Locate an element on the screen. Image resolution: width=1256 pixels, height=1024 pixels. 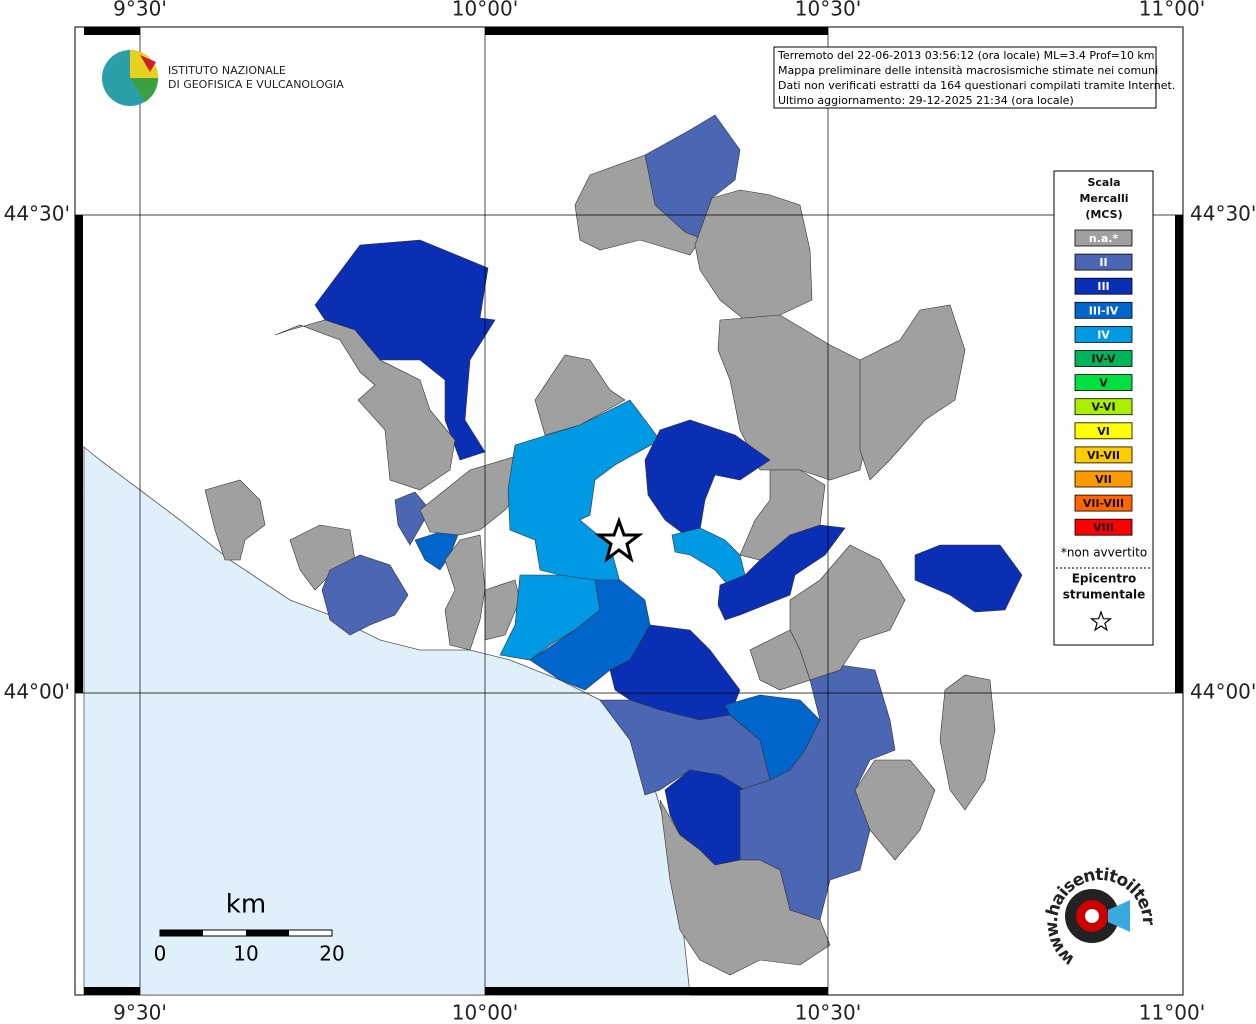
logo-speaker is located at coordinates (1119, 916).